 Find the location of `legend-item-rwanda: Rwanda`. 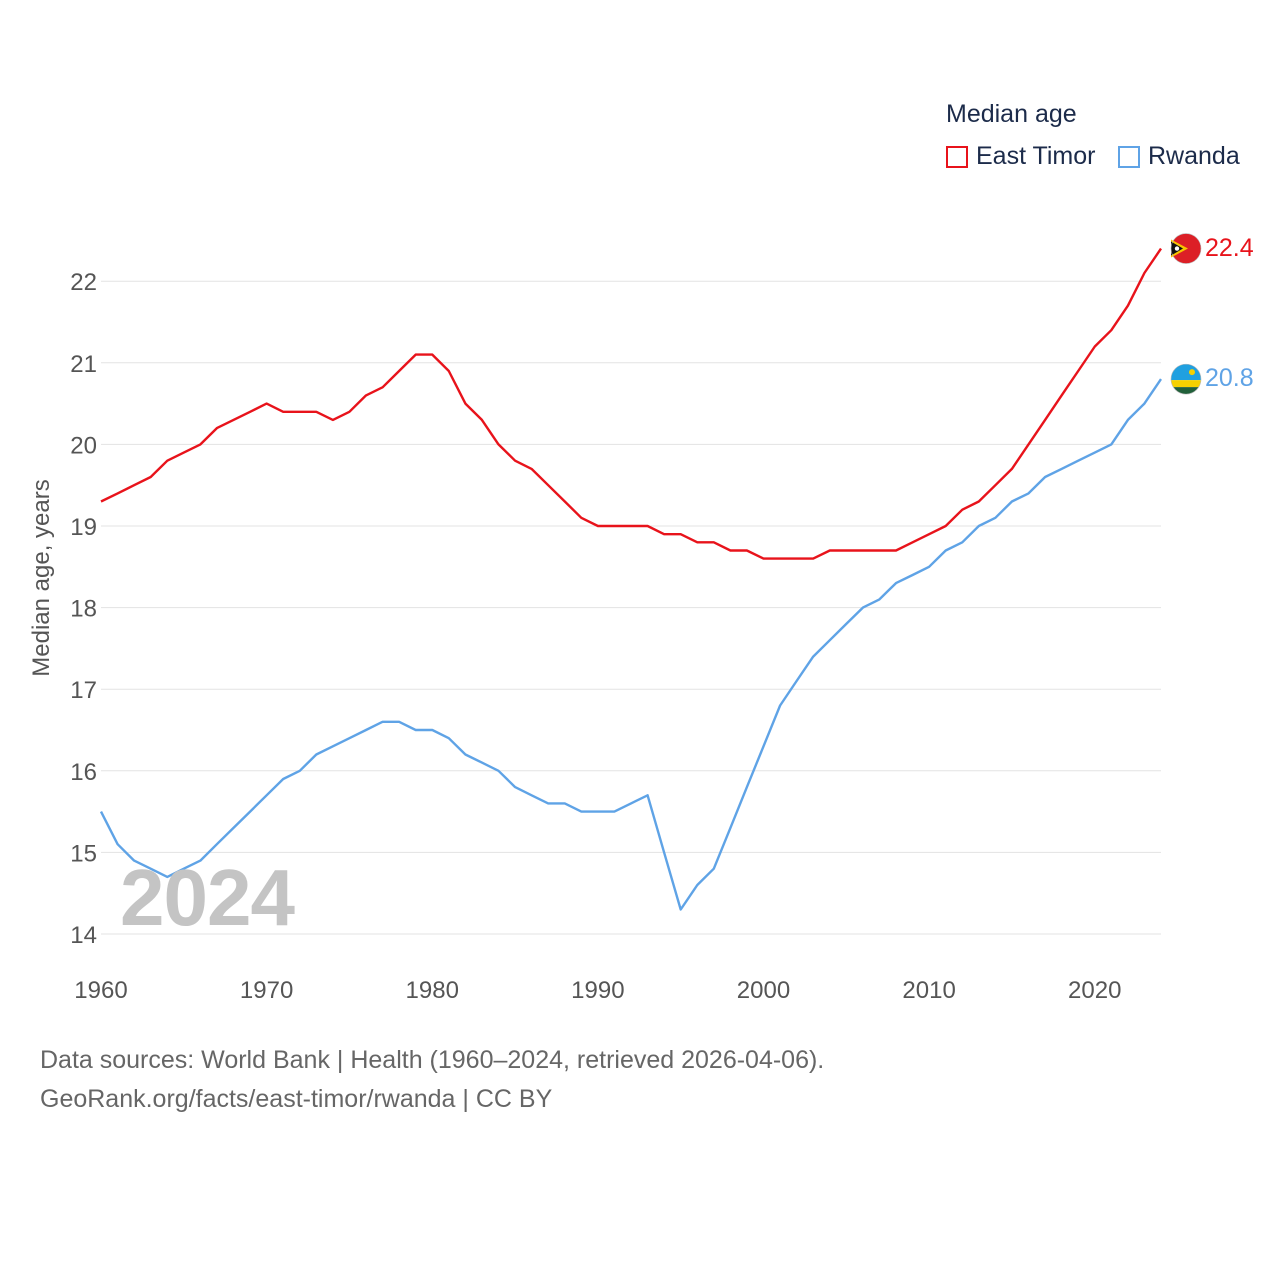

legend-item-rwanda: Rwanda is located at coordinates (1179, 156).